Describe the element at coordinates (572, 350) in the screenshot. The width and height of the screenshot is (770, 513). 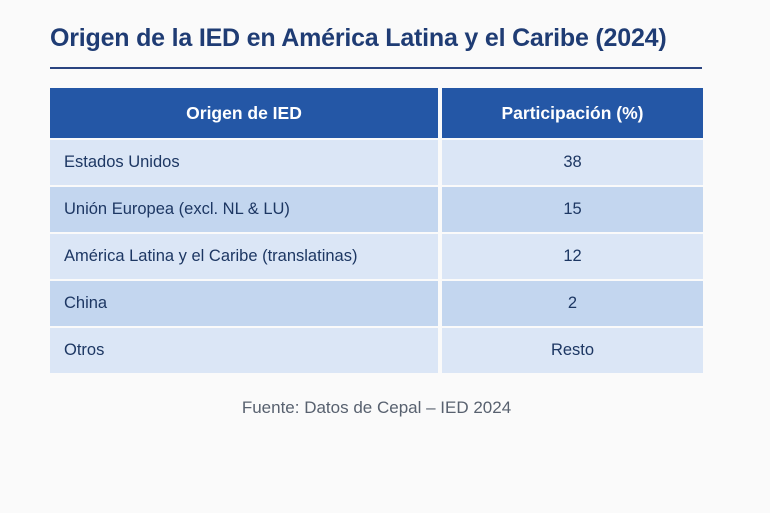
I see `table-cell-share: Resto` at that location.